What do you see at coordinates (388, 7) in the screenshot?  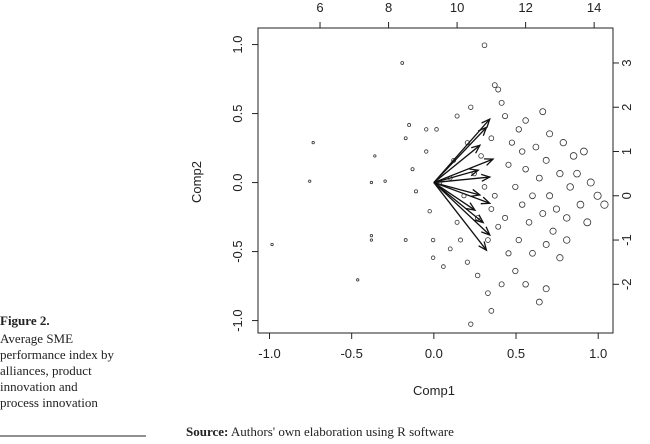 I see `x2-tick-label: 8` at bounding box center [388, 7].